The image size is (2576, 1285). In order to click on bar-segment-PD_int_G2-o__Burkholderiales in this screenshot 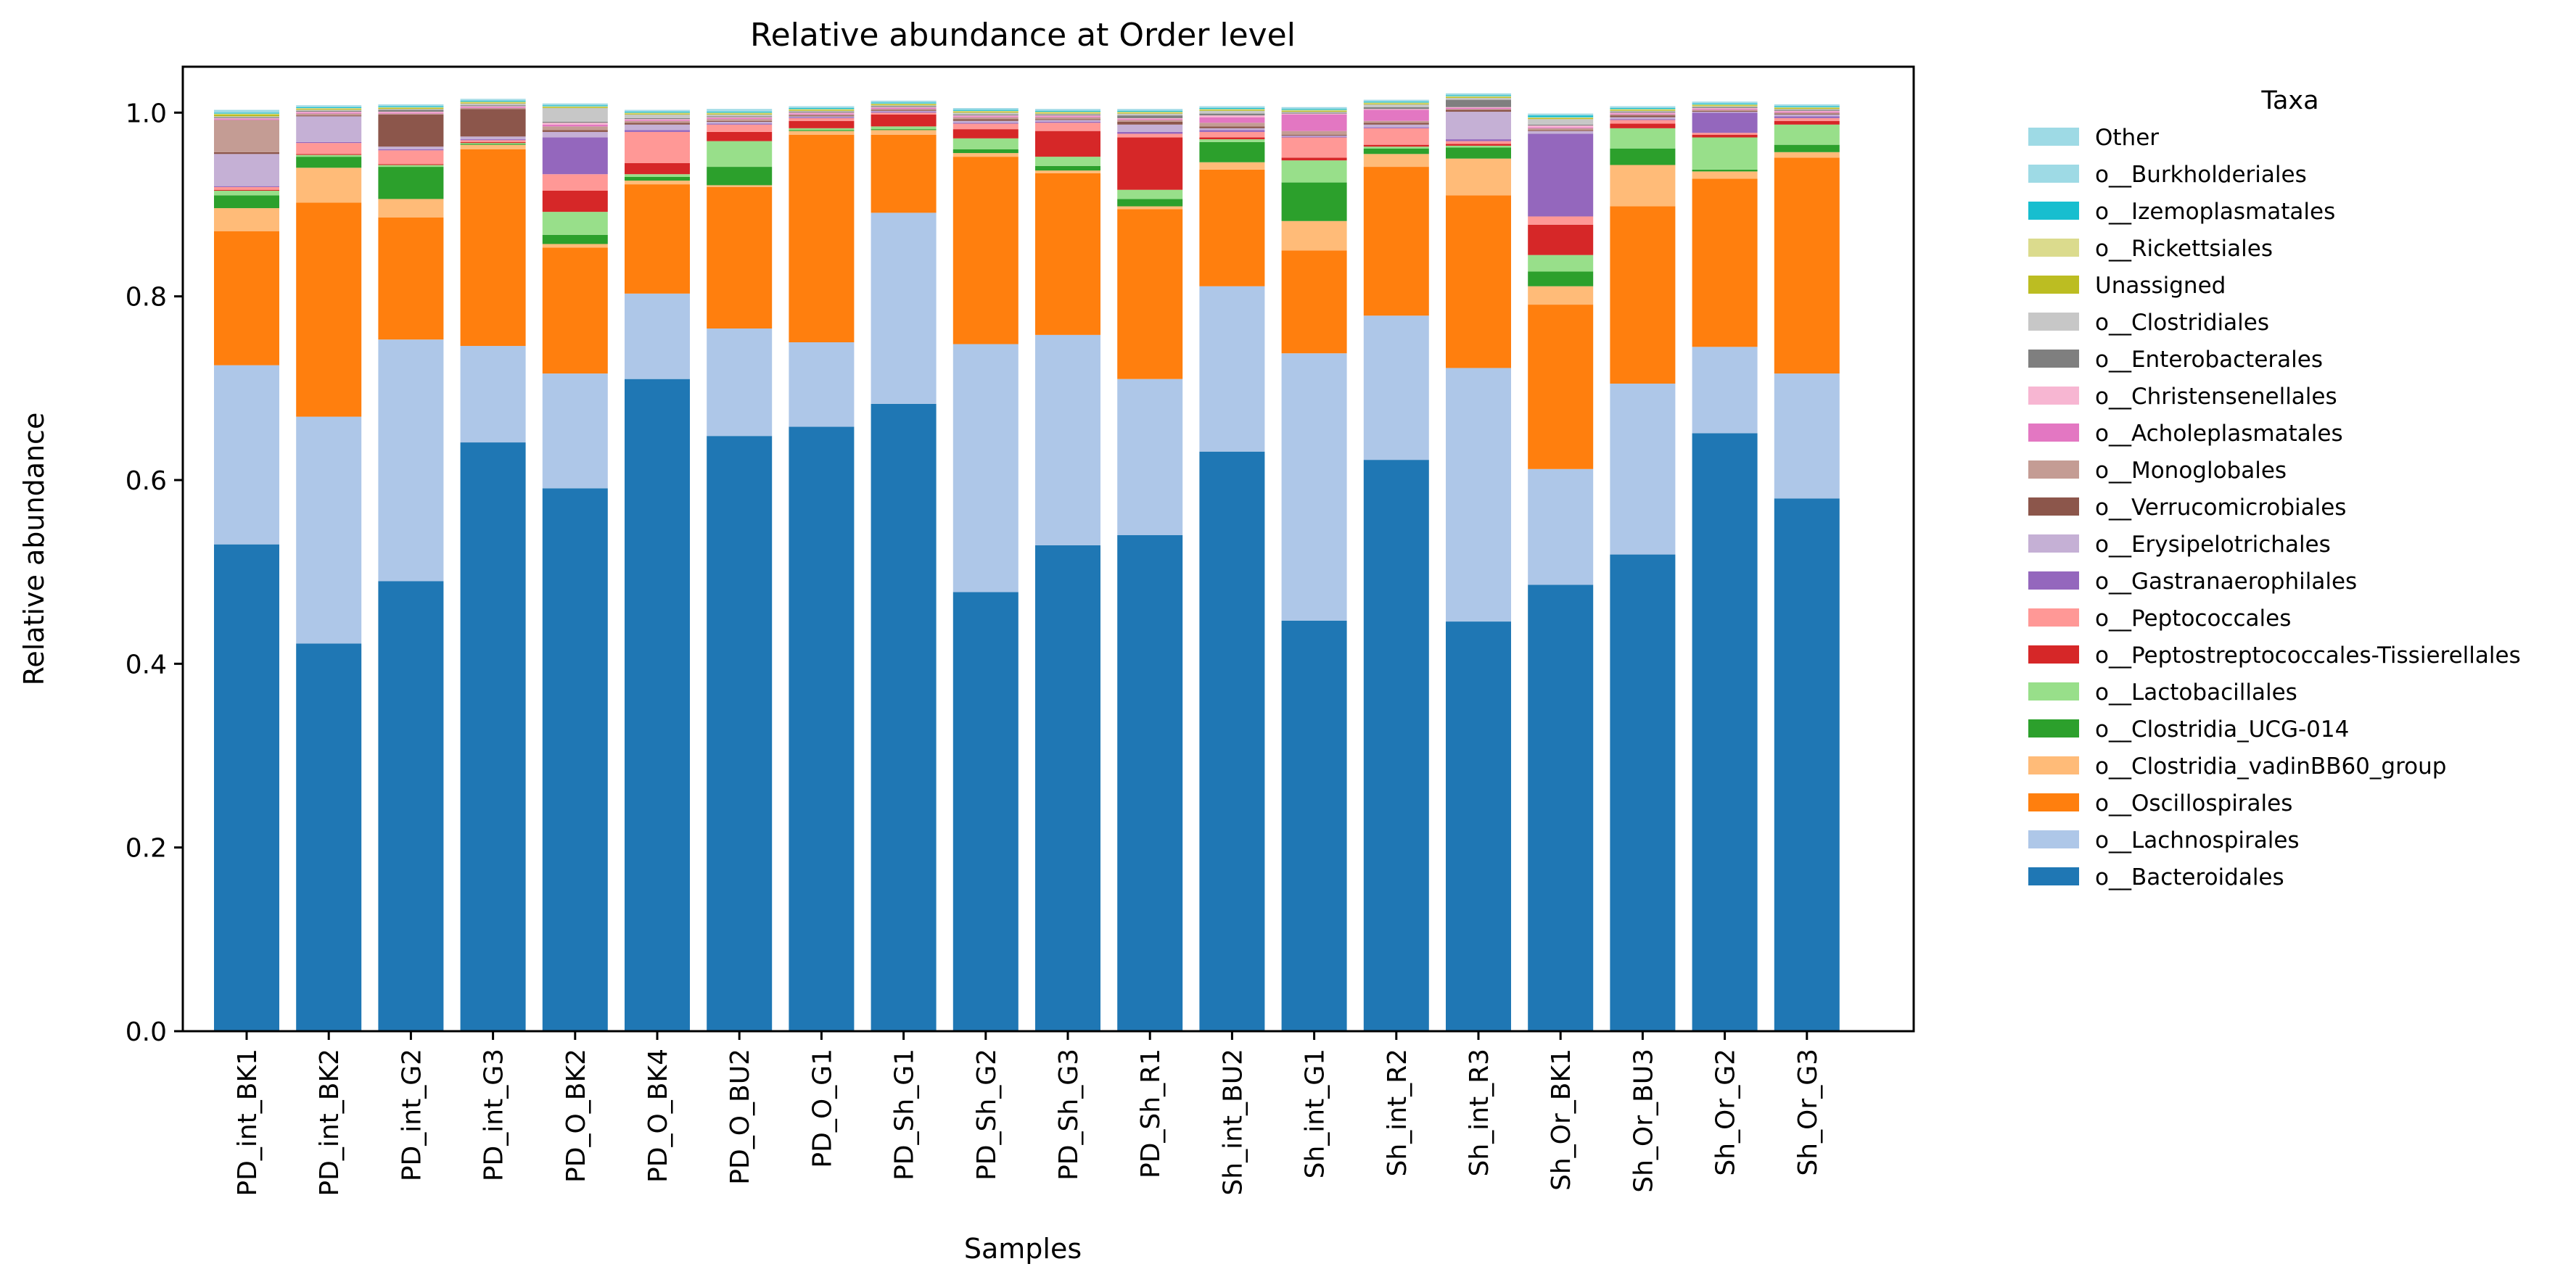, I will do `click(411, 106)`.